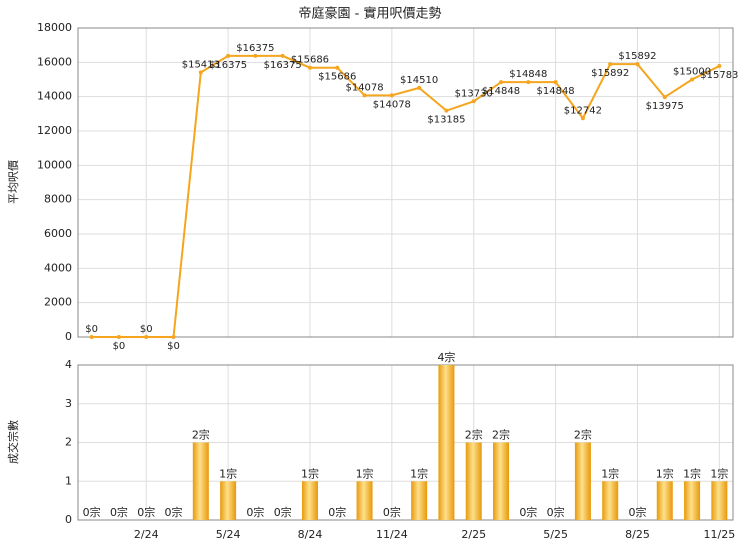  What do you see at coordinates (54, 130) in the screenshot?
I see `y-tick-label: 12000` at bounding box center [54, 130].